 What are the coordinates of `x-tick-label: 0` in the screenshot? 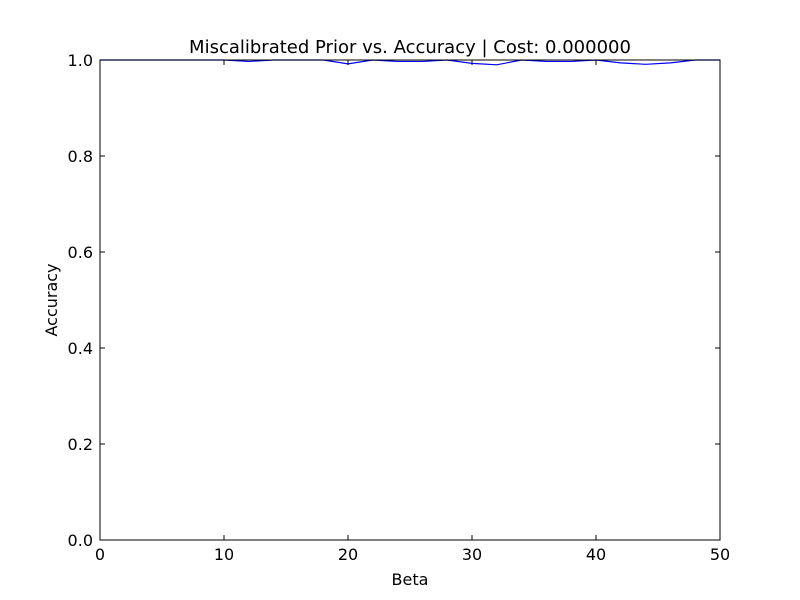 It's located at (100, 554).